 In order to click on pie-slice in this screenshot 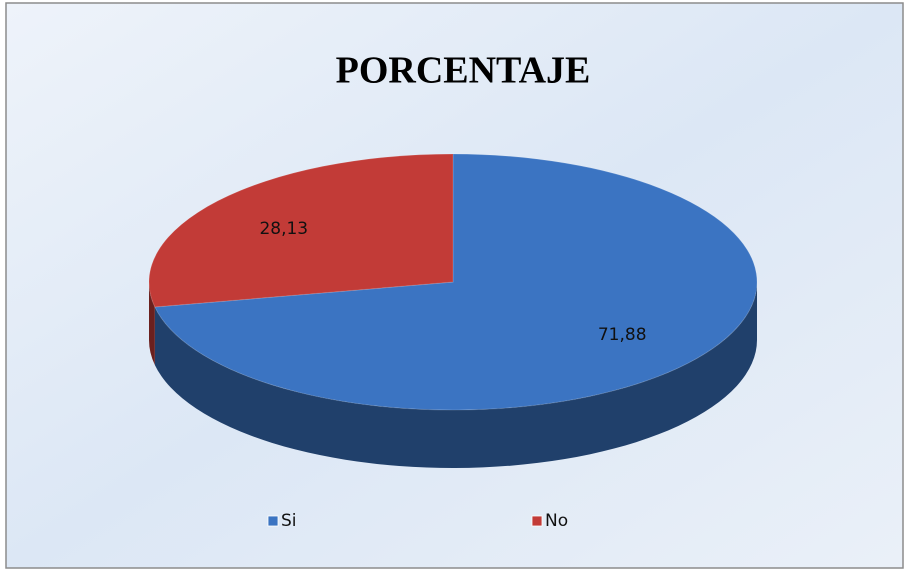, I will do `click(301, 230)`.